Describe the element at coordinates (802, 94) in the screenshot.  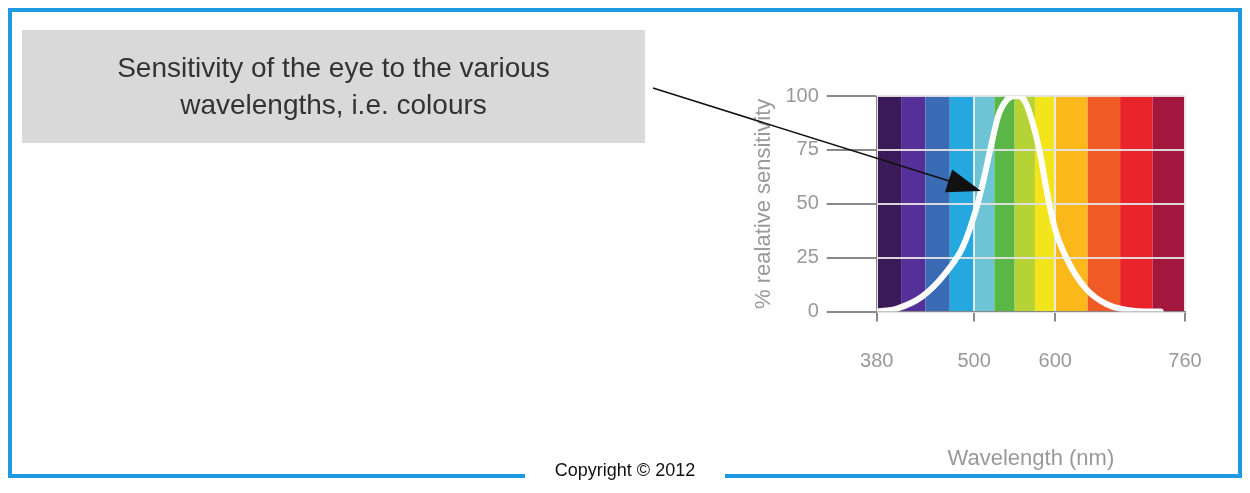
I see `y-tick-label: 100` at that location.